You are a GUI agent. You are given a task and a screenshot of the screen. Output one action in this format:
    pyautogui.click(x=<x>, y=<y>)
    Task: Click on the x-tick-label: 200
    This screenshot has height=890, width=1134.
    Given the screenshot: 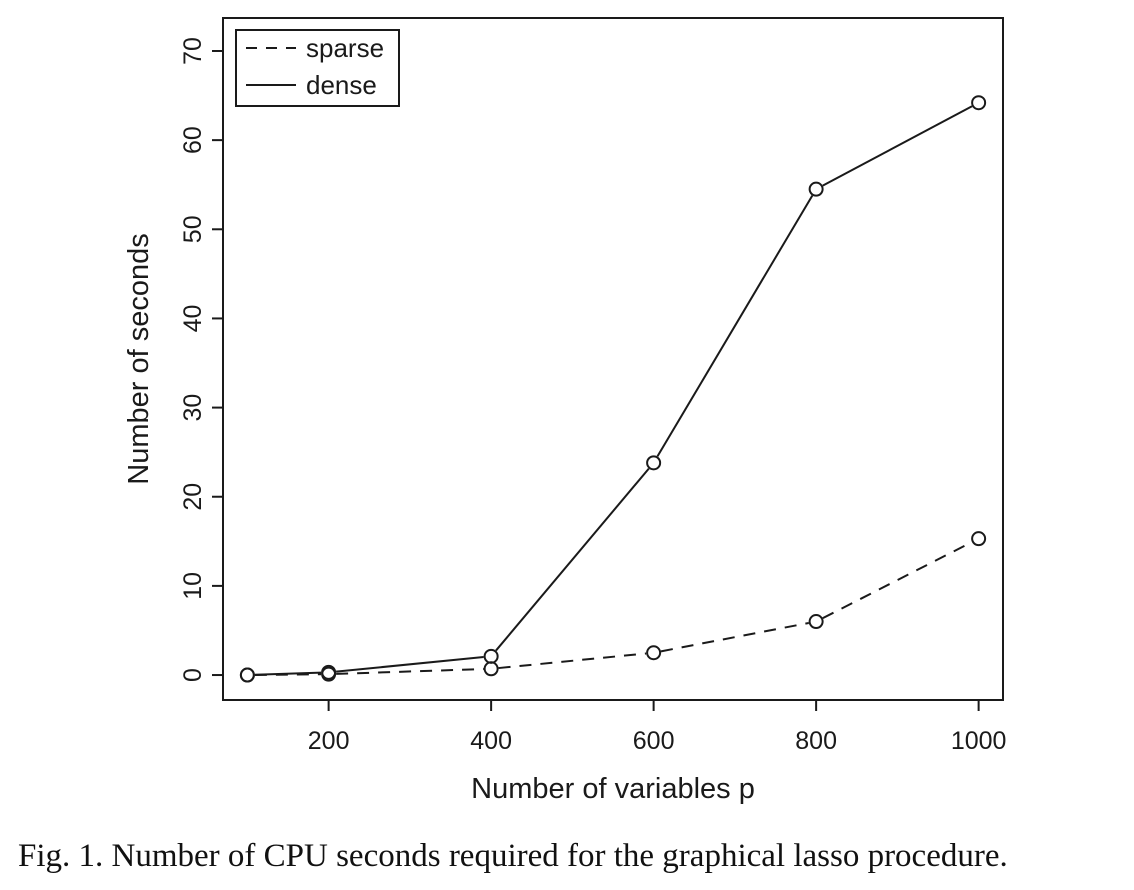 What is the action you would take?
    pyautogui.click(x=329, y=741)
    